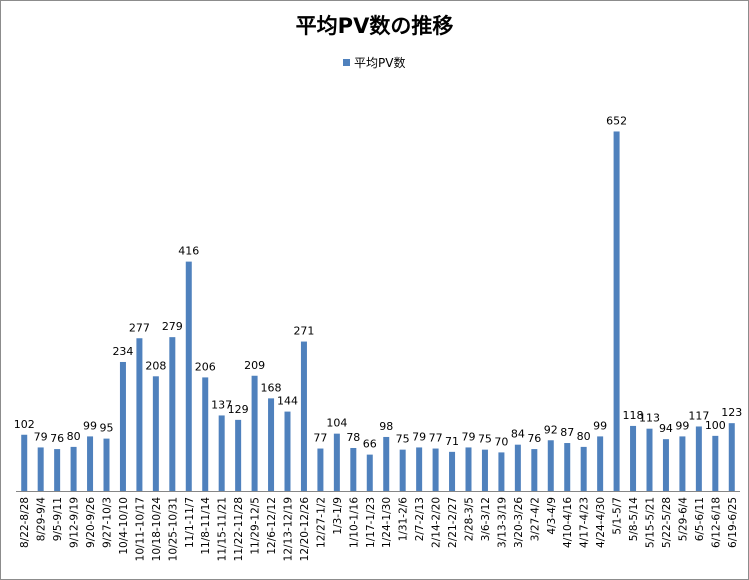 The image size is (749, 580). Describe the element at coordinates (403, 439) in the screenshot. I see `data-label: 75` at that location.